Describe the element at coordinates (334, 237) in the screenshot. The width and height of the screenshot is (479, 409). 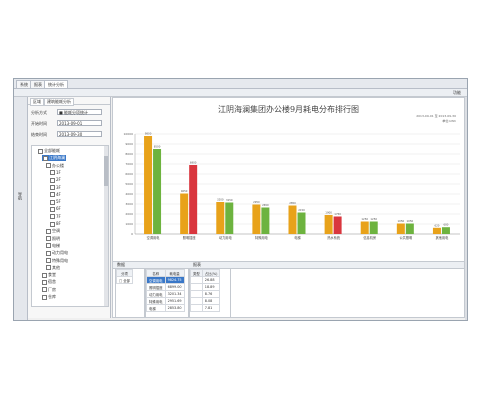
I see `x-tick-label: 热水系统` at that location.